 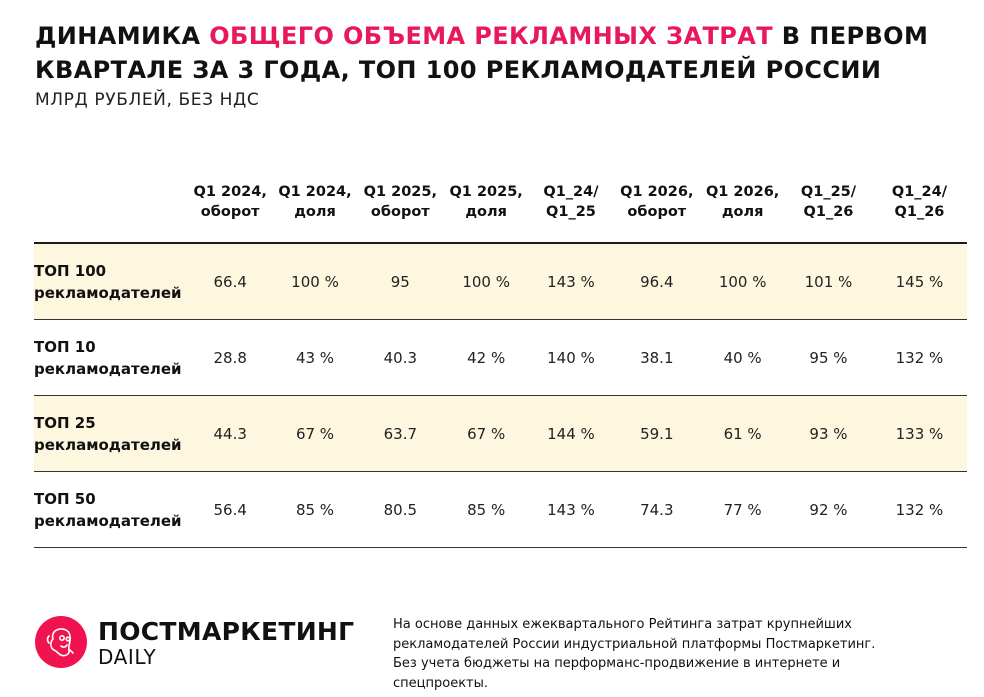 What do you see at coordinates (851, 36) in the screenshot?
I see `title-part-2: В ПЕРВОМ` at bounding box center [851, 36].